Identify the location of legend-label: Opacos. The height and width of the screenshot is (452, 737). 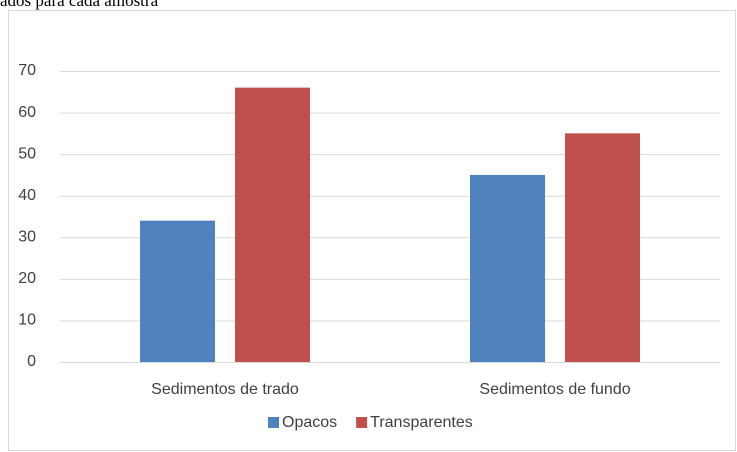
(309, 422).